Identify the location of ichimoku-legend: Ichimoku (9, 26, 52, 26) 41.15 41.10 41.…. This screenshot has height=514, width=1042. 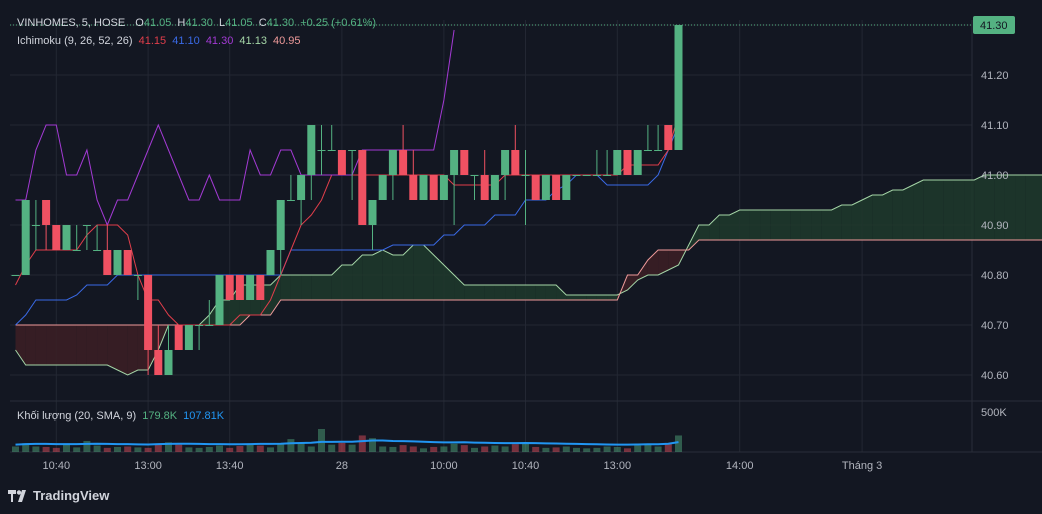
(160, 41).